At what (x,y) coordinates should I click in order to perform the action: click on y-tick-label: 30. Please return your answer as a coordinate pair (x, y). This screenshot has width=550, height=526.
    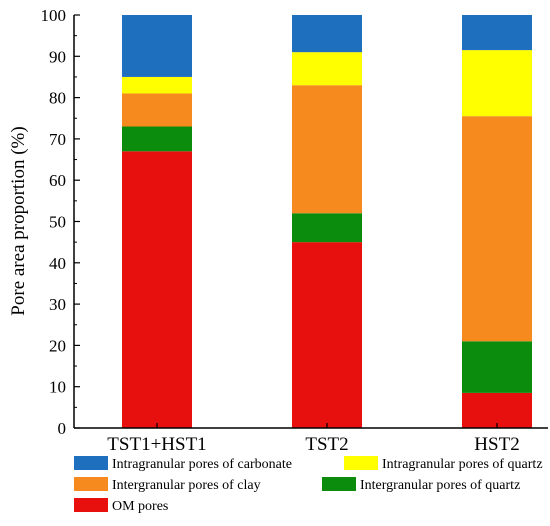
    Looking at the image, I should click on (57, 304).